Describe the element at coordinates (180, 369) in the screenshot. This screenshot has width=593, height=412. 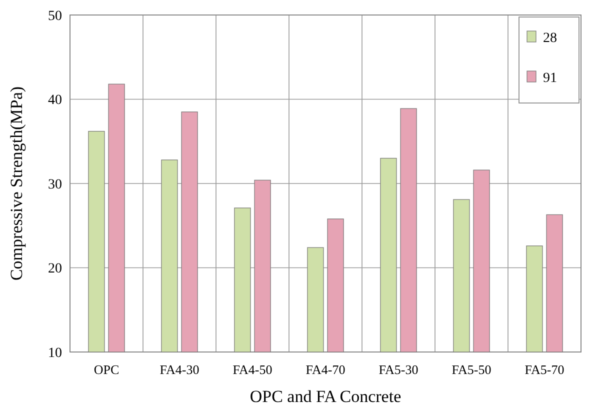
I see `x-tick-label: FA4-30` at that location.